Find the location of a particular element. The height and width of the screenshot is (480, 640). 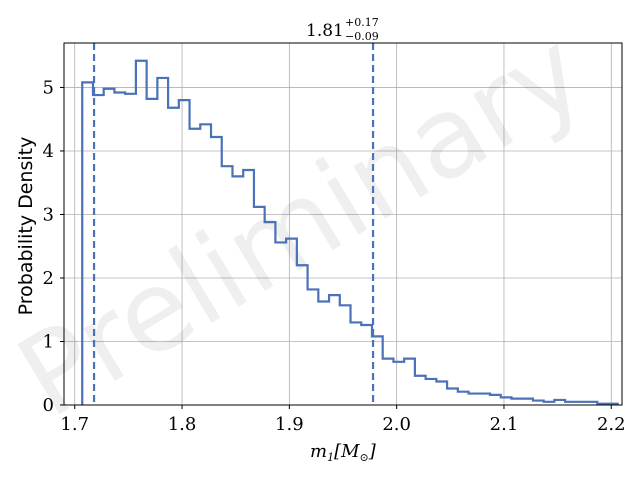

svg-text: m1[M⊙] is located at coordinates (343, 452).